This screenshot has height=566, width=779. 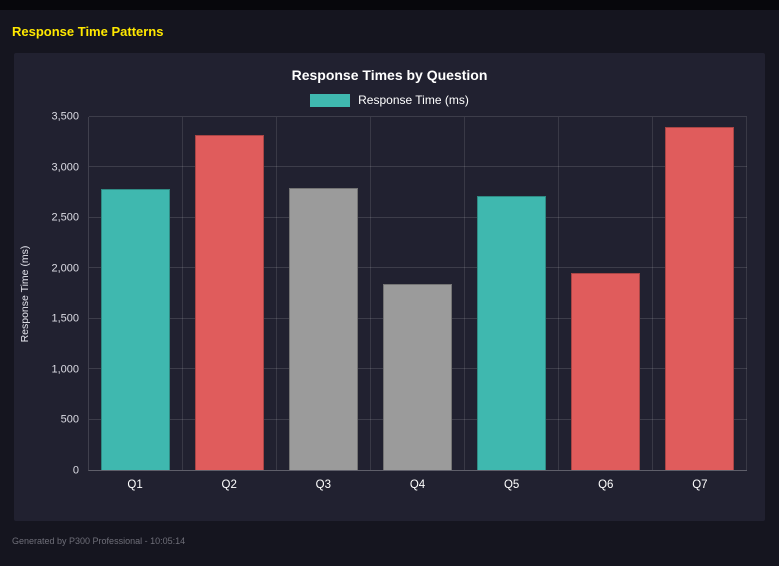 What do you see at coordinates (229, 302) in the screenshot?
I see `bar-q2` at bounding box center [229, 302].